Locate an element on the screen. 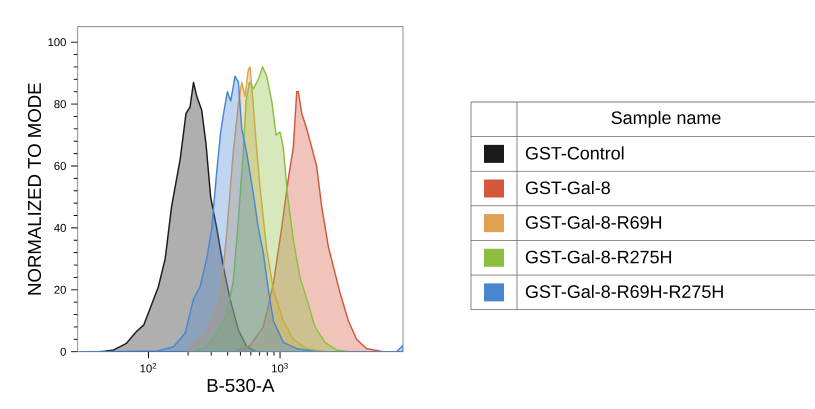  y-tick-label: 60 is located at coordinates (60, 166).